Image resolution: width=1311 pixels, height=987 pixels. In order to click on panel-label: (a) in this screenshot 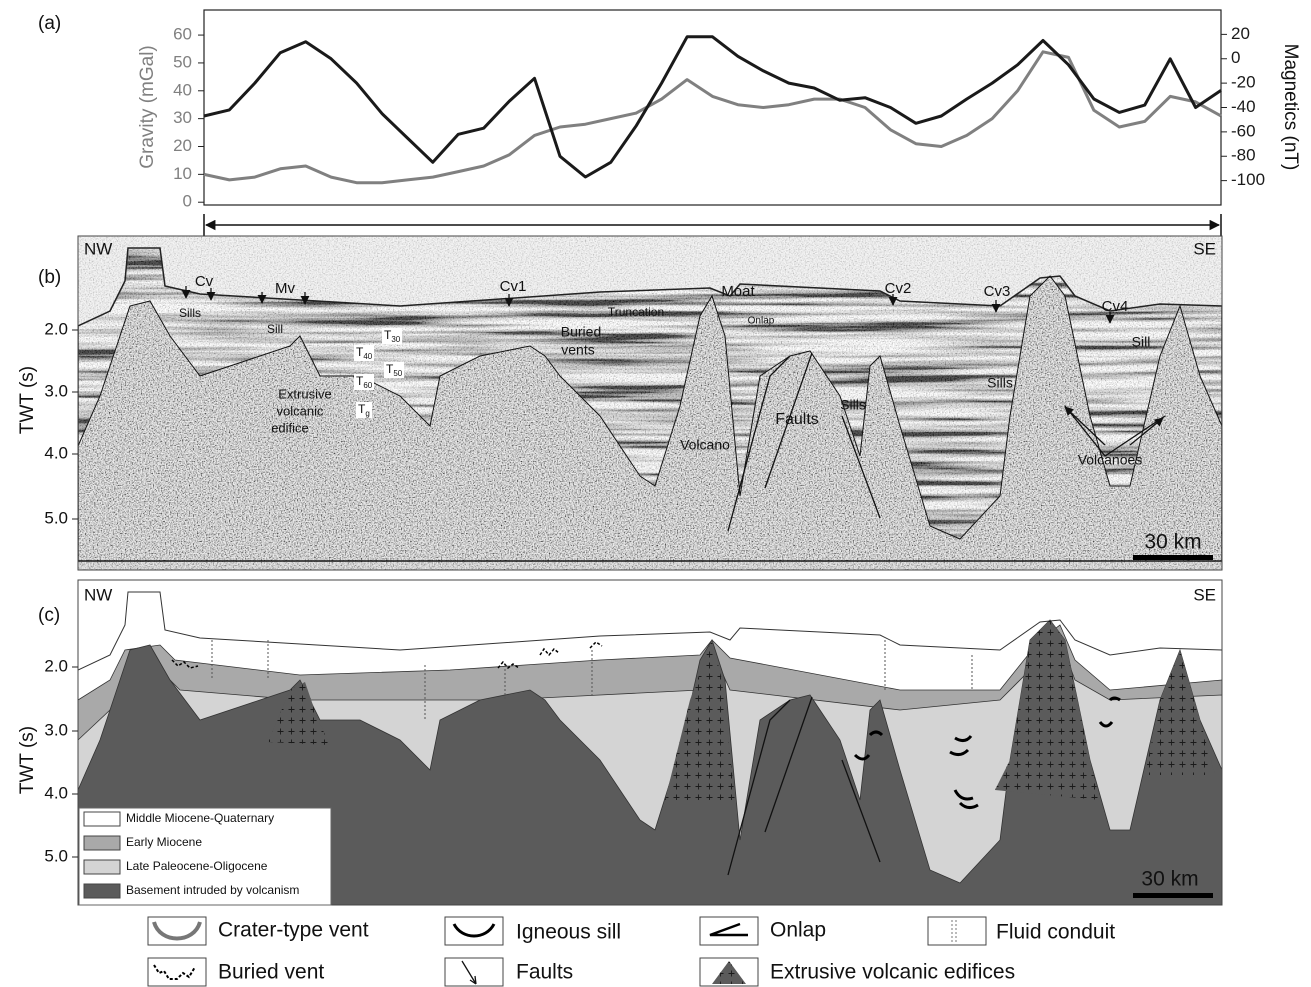, I will do `click(49, 23)`.